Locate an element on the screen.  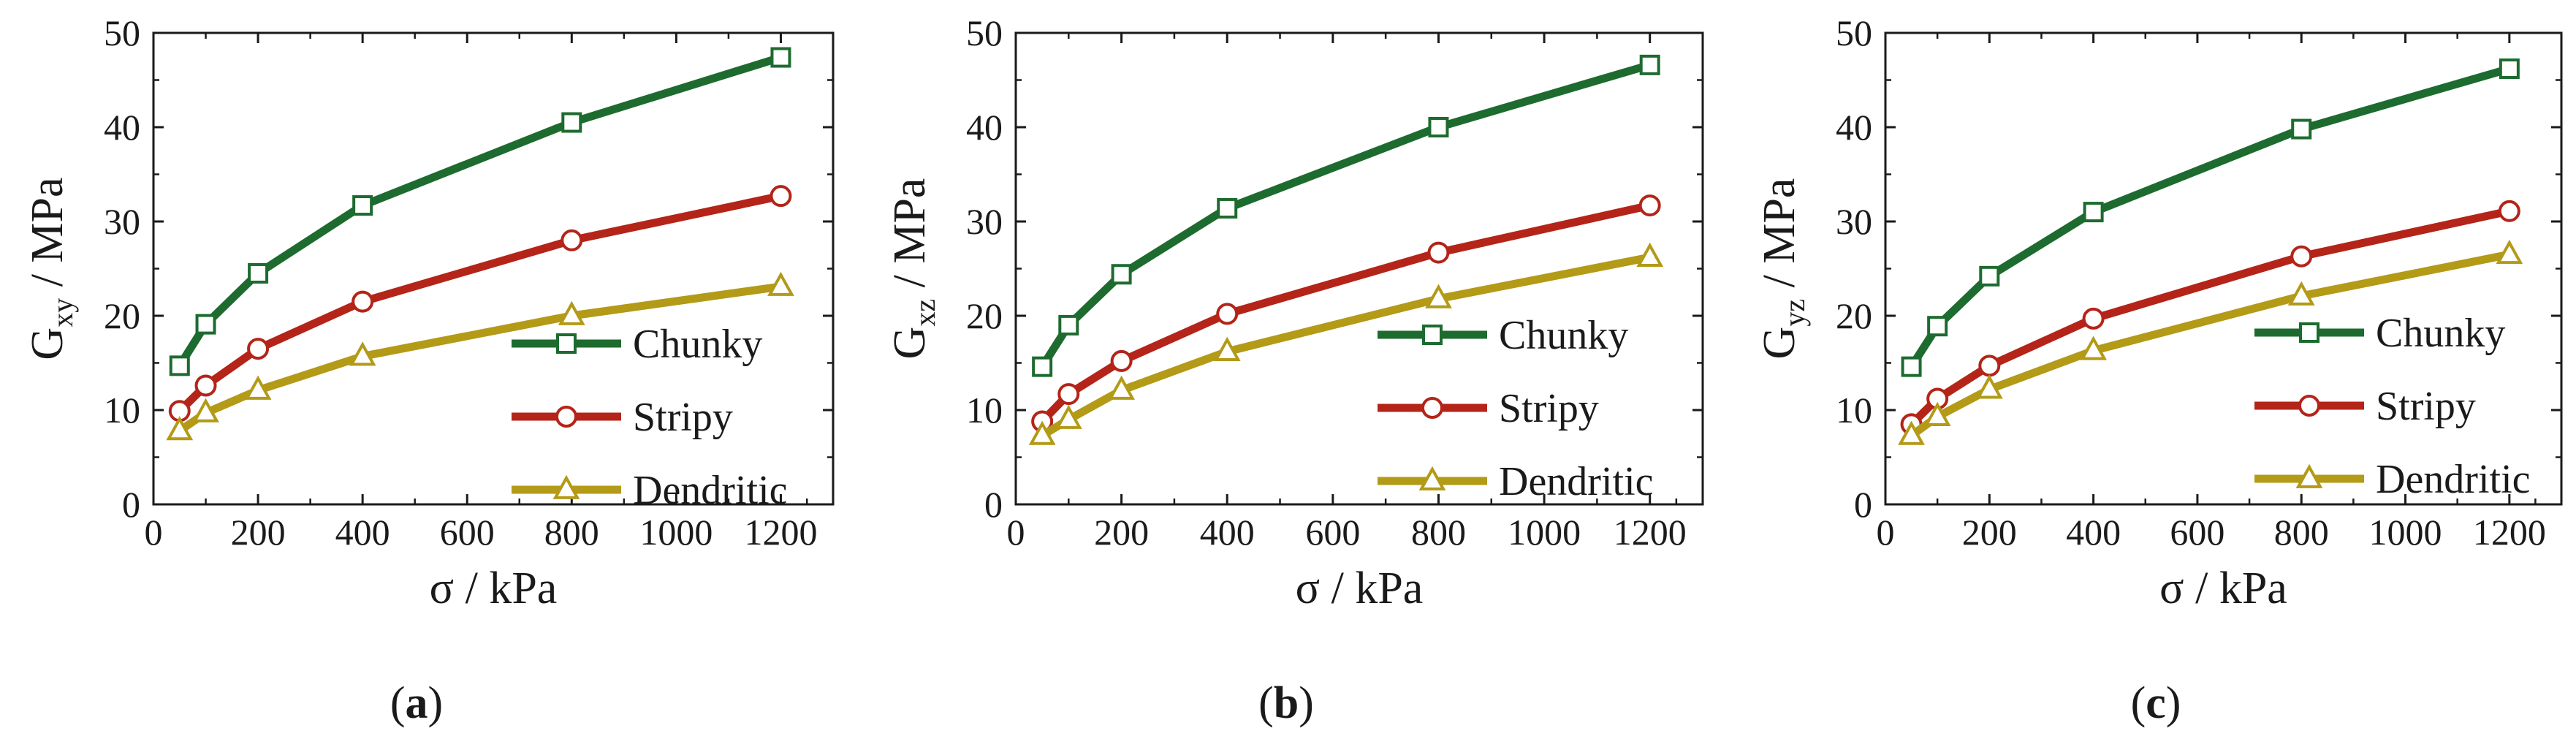
panel-label: (c) is located at coordinates (2156, 703).